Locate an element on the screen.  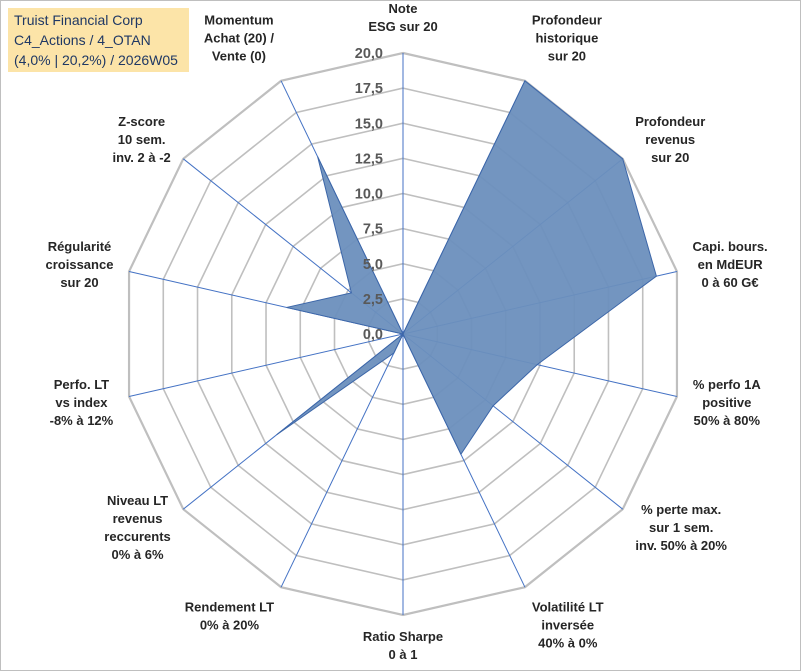
category-label: Profondeur historique sur 20 is located at coordinates (567, 37).